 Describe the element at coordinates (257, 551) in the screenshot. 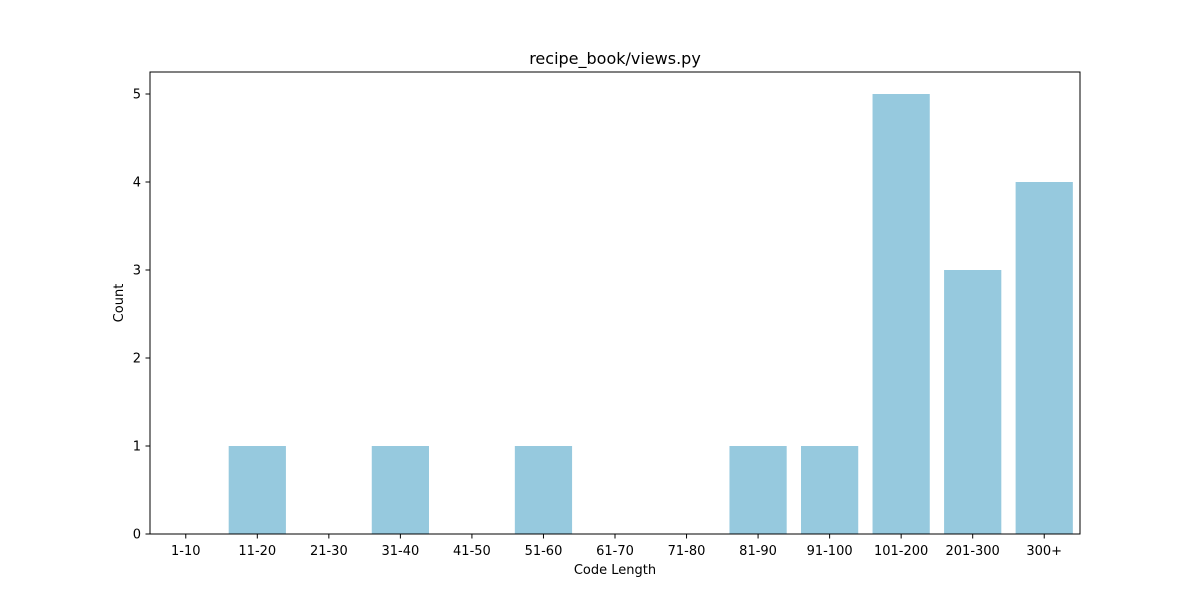

I see `x-tick-label: 11-20` at that location.